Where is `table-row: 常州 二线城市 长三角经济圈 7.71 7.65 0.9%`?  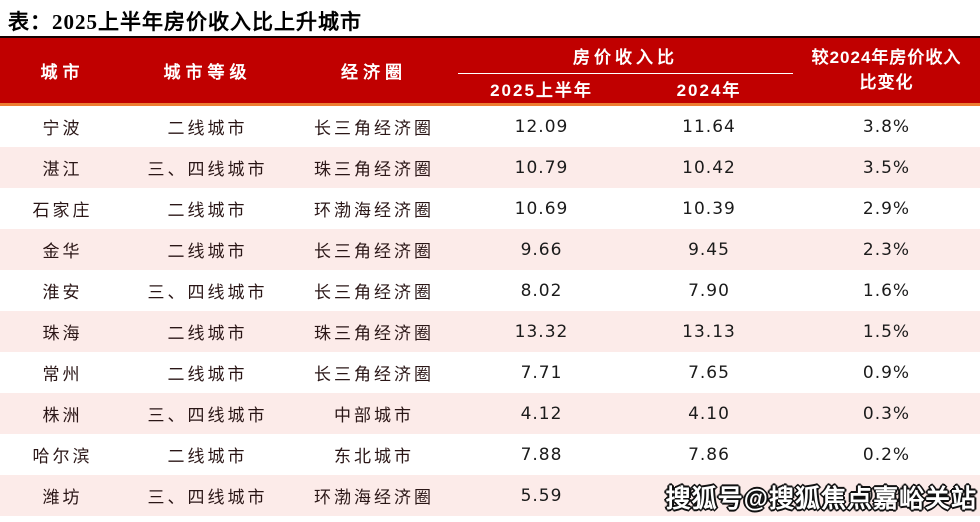
table-row: 常州 二线城市 长三角经济圈 7.71 7.65 0.9% is located at coordinates (490, 372).